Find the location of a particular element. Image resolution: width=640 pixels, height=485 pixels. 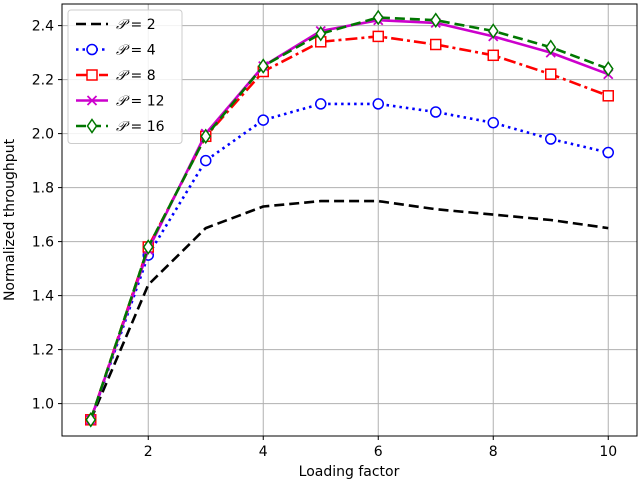

legend-entry: 𝒫 = 4 is located at coordinates (116, 51).